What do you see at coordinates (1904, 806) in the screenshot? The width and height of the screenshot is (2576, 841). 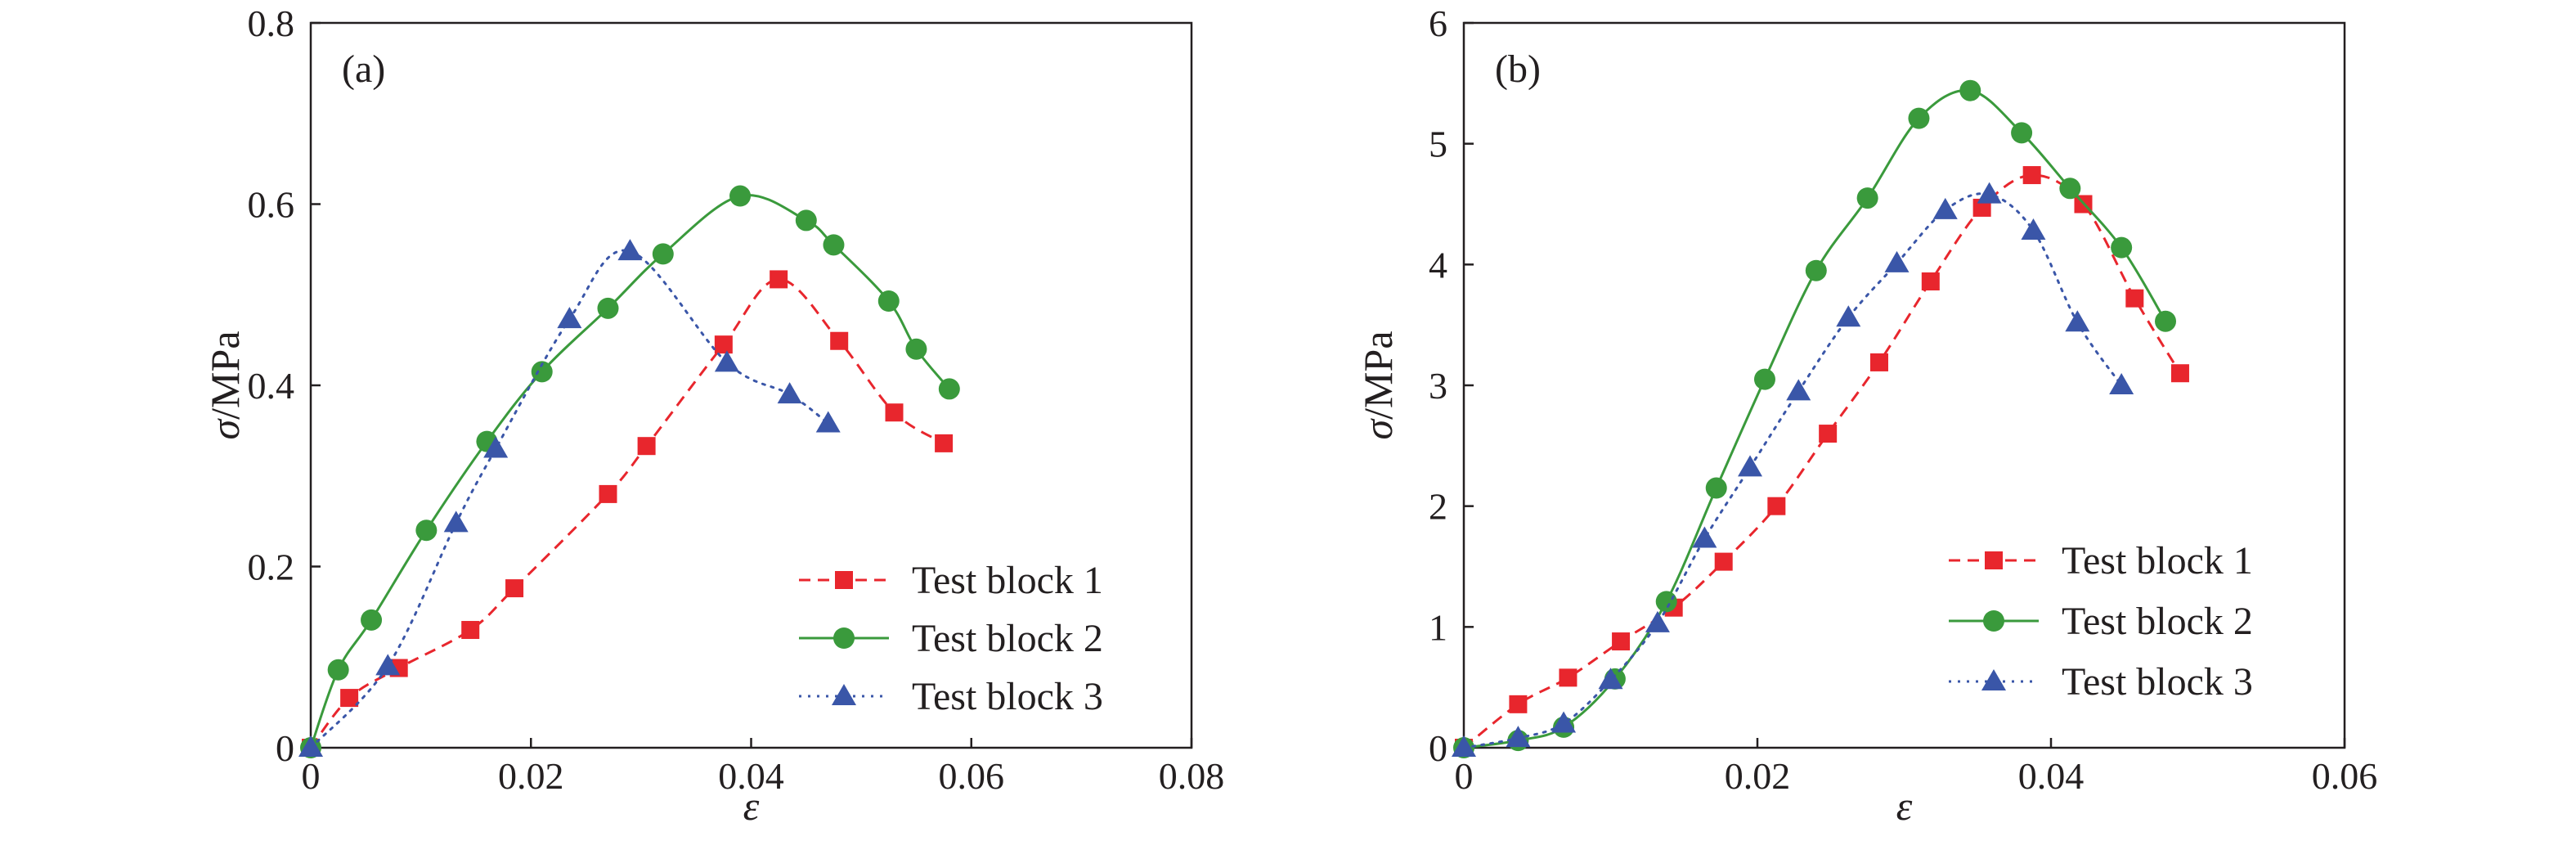 I see `x-axis-label: ε` at bounding box center [1904, 806].